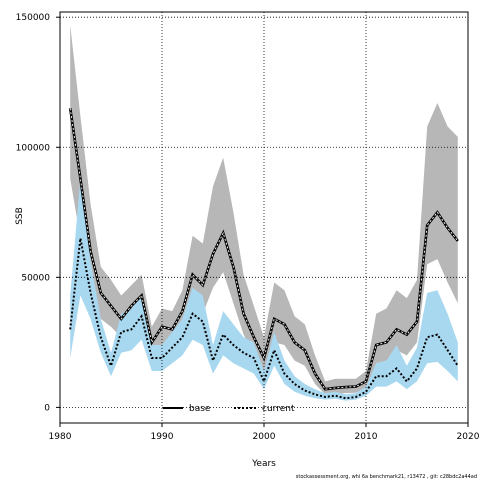 Image resolution: width=480 pixels, height=480 pixels. What do you see at coordinates (47, 408) in the screenshot?
I see `y-tick-label-0: 0` at bounding box center [47, 408].